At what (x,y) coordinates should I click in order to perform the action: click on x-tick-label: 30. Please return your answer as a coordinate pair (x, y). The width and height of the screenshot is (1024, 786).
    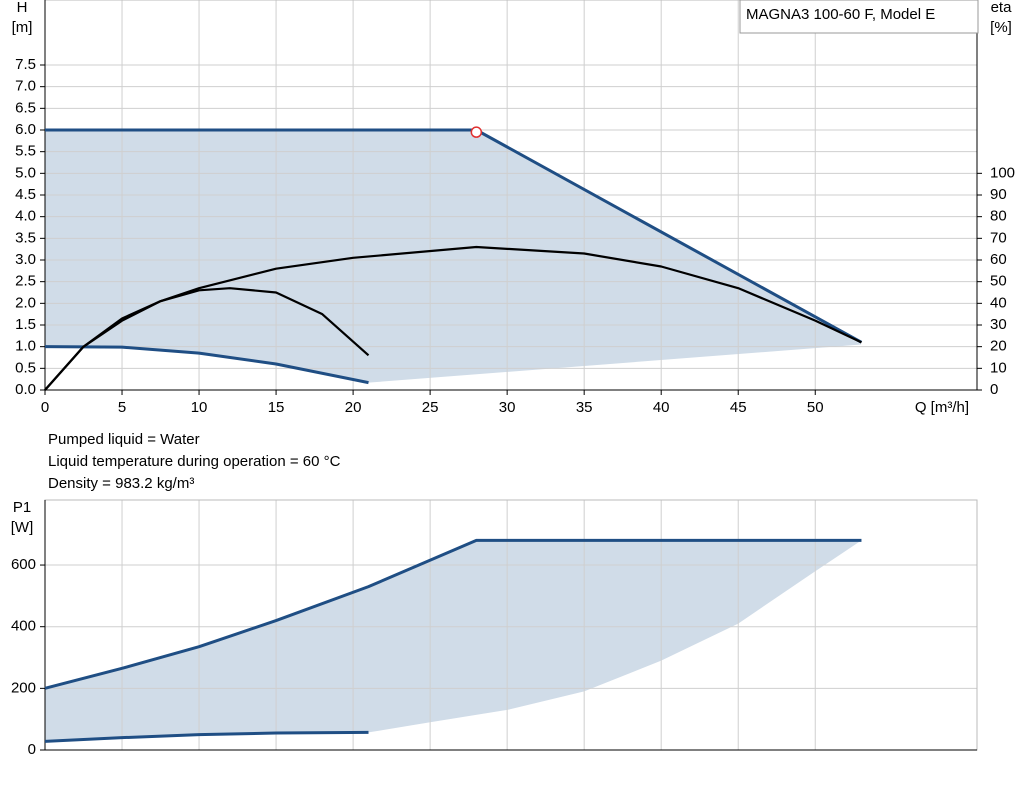
    Looking at the image, I should click on (507, 407).